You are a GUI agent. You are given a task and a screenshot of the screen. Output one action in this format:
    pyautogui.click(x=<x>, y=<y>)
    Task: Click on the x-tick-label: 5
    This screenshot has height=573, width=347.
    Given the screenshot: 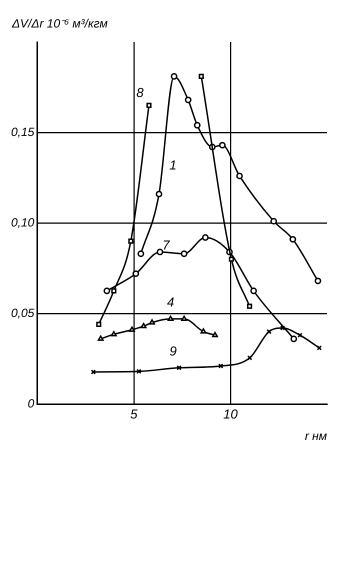 What is the action you would take?
    pyautogui.click(x=134, y=414)
    